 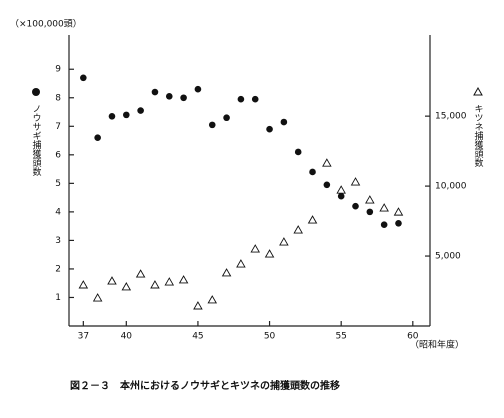 I want to click on y-tick-label: 8, so click(x=58, y=98).